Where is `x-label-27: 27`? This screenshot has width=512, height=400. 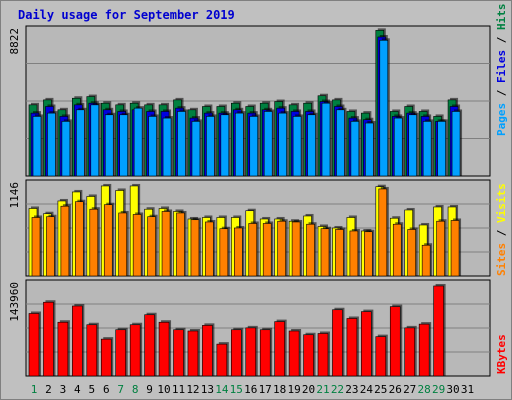 x-label-27: 27 is located at coordinates (409, 389).